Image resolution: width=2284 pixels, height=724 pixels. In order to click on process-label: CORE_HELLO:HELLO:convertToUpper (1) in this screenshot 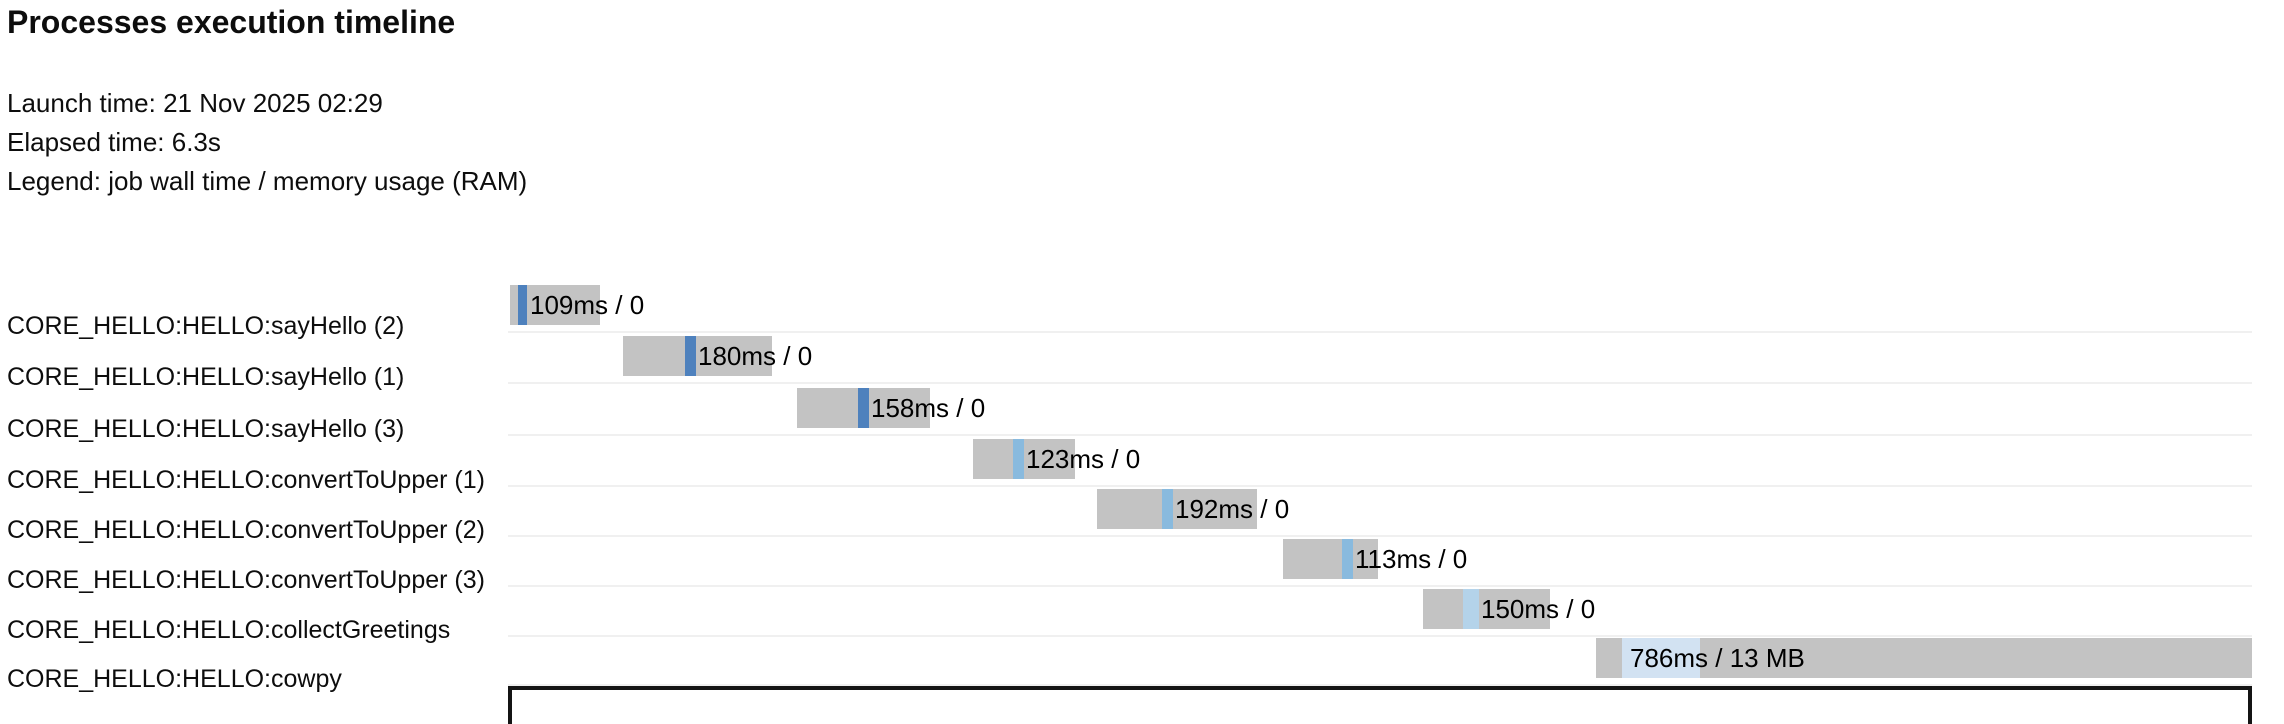, I will do `click(246, 480)`.